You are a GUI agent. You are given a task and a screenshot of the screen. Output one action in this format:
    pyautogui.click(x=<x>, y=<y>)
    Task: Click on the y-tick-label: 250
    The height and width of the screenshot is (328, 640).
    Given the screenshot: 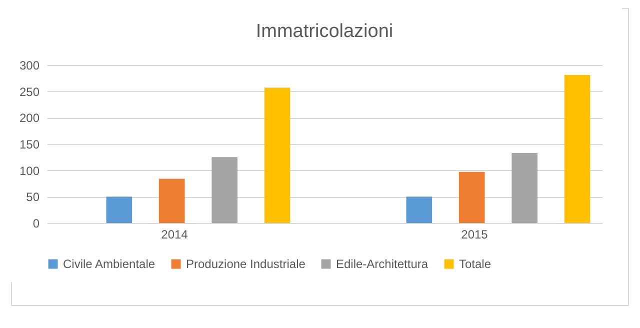 What is the action you would take?
    pyautogui.click(x=29, y=91)
    